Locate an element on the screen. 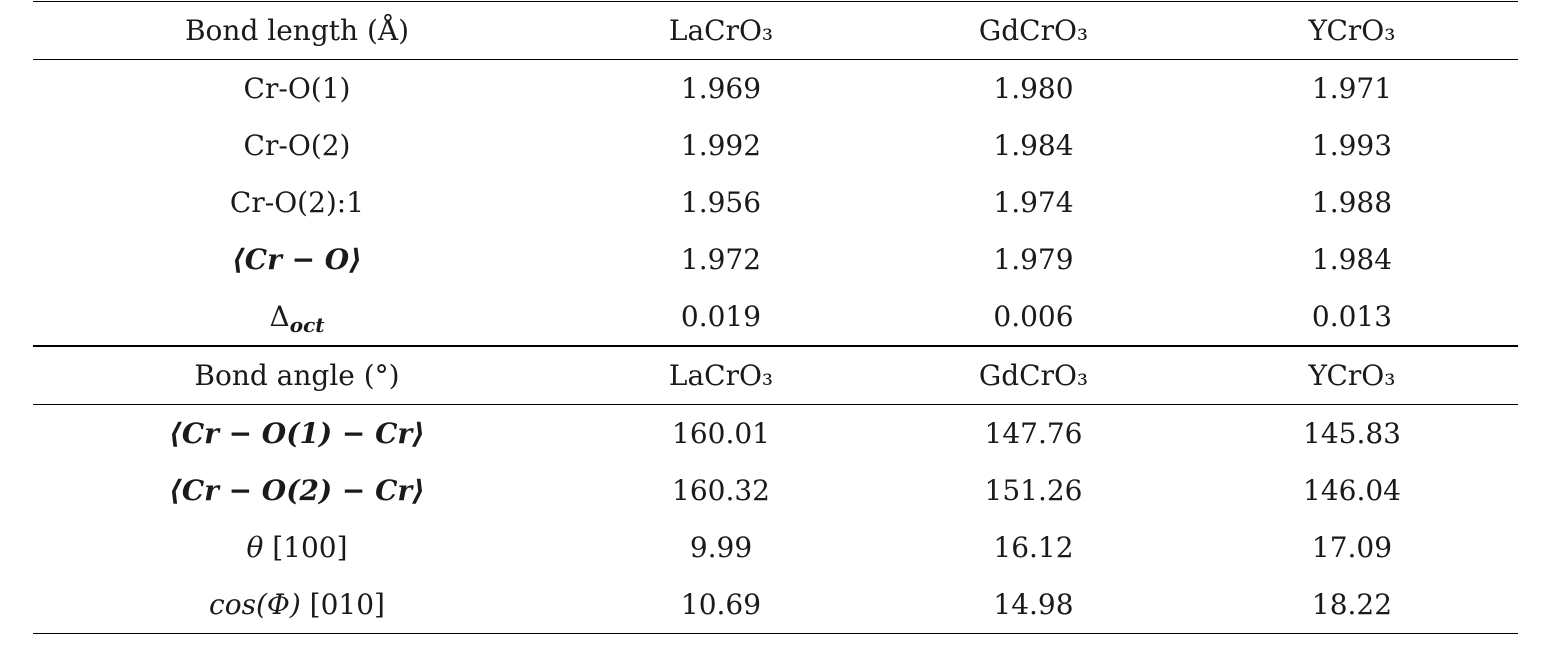  cell-value: 1.974 is located at coordinates (1033, 202).